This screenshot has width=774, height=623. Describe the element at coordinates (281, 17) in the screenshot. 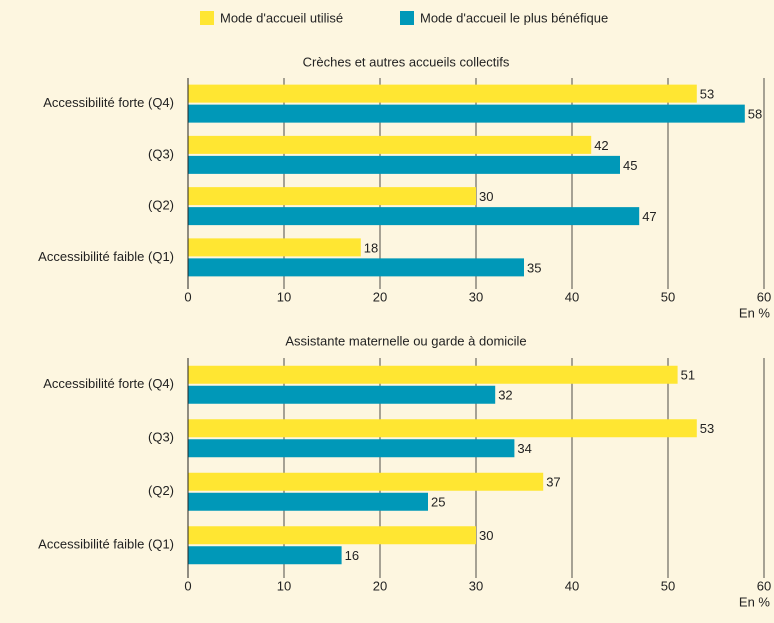

I see `legend-label: Mode d'accueil utilisé` at that location.